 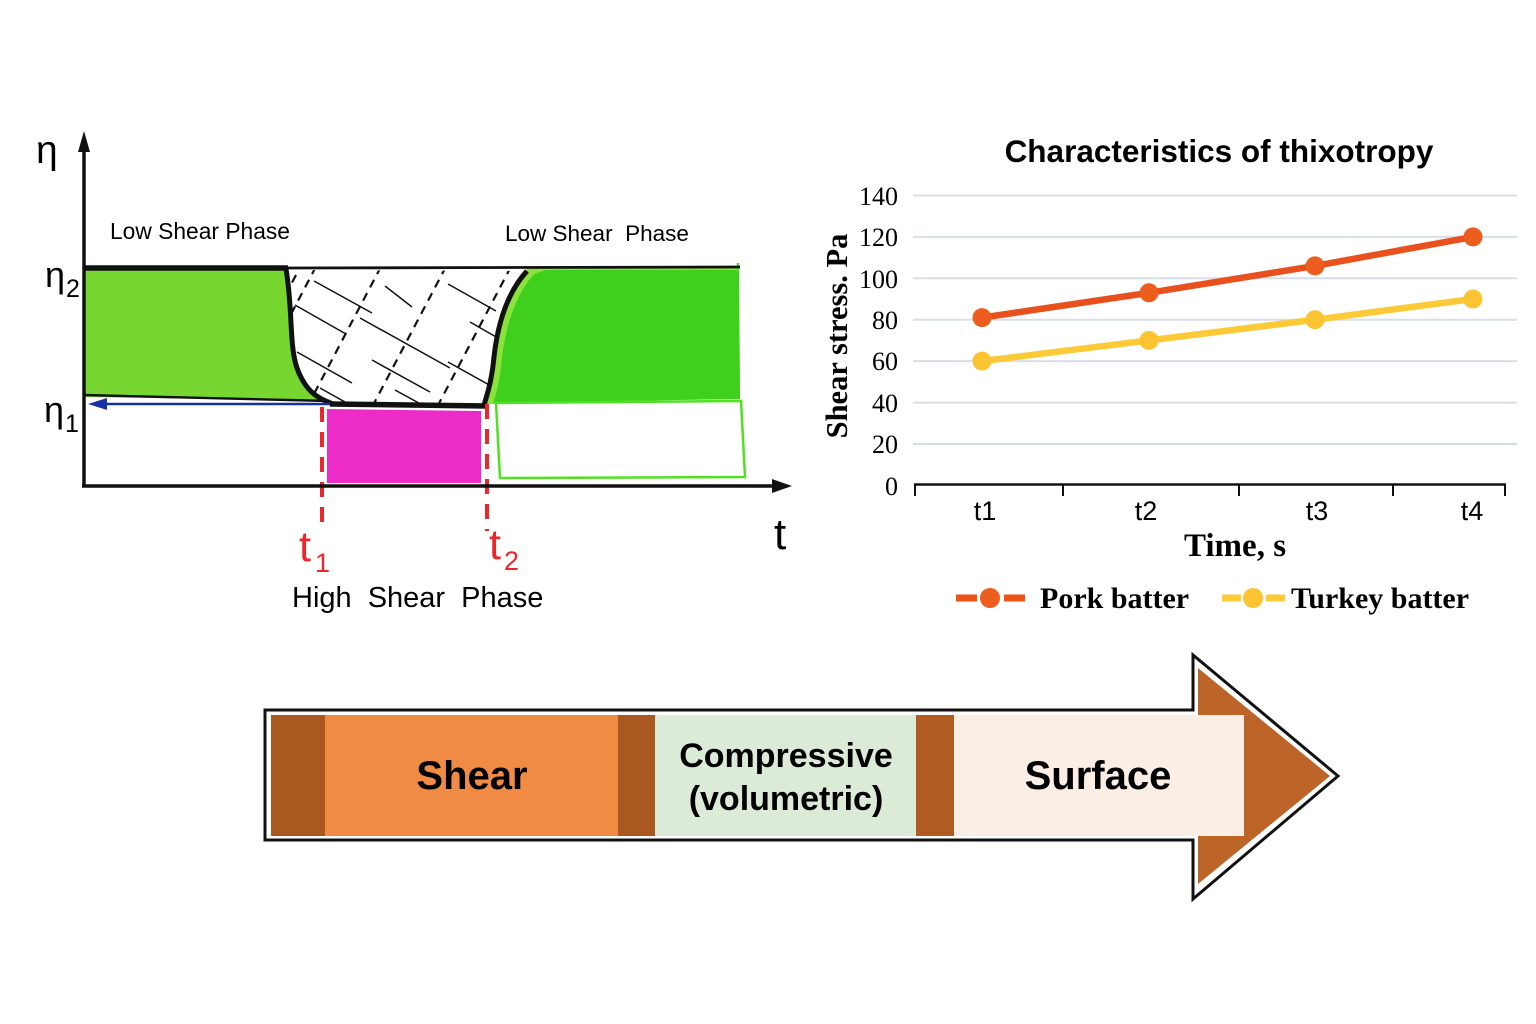 I want to click on svg-text: t3, so click(x=1317, y=511).